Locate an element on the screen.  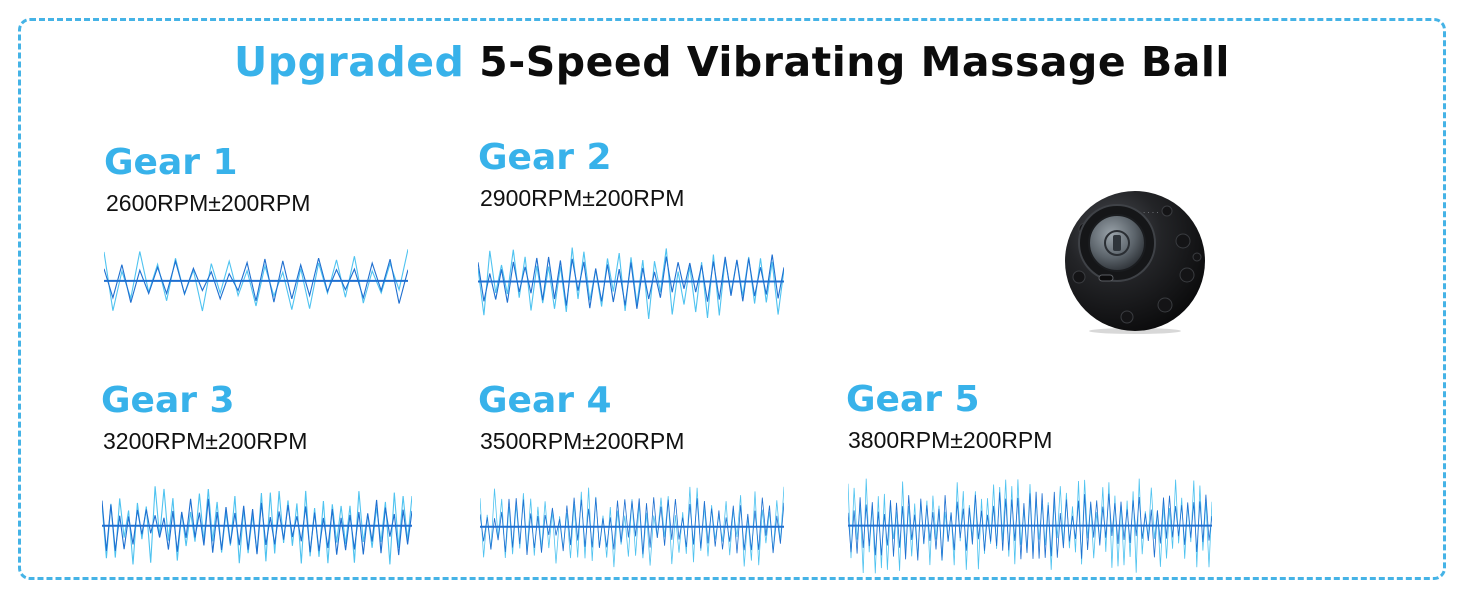
massage-ball-icon: · · · · is located at coordinates (1135, 262).